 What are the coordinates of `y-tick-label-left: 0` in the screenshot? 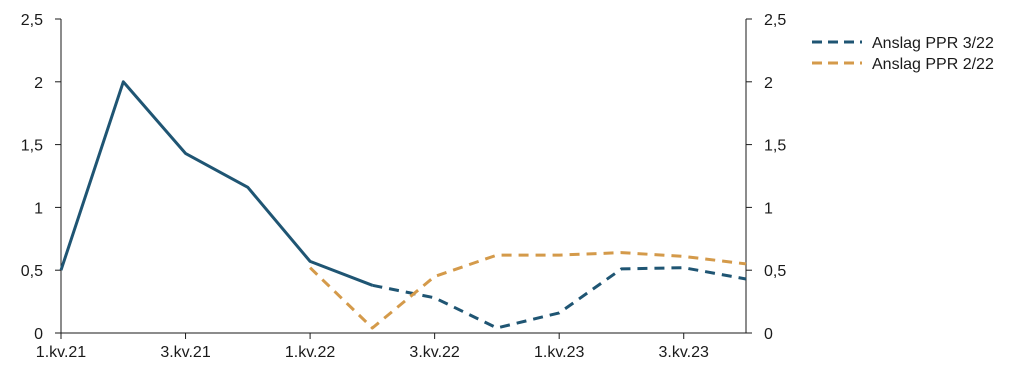 It's located at (38, 334).